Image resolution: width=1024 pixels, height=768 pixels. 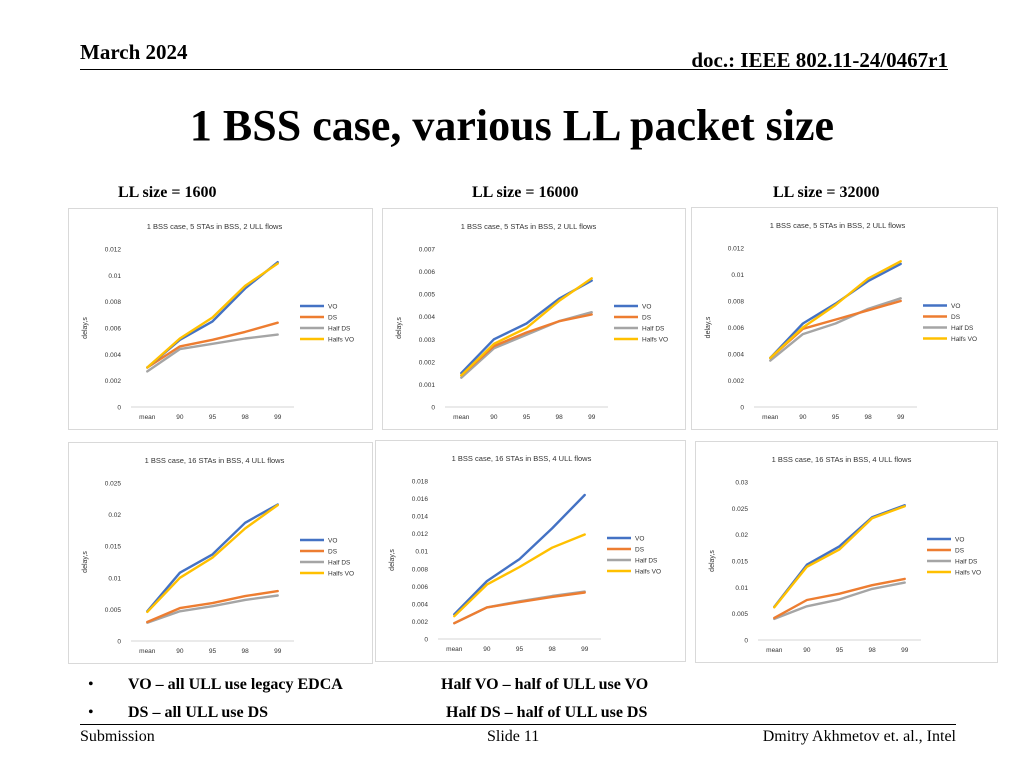 What do you see at coordinates (420, 517) in the screenshot?
I see `y-tick-label: 0.014` at bounding box center [420, 517].